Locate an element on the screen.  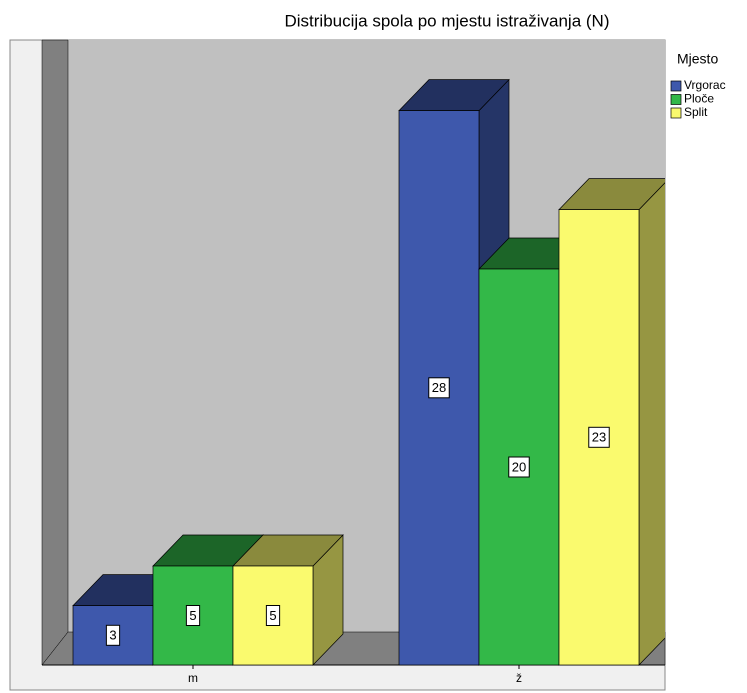
value-label: 20 is located at coordinates (519, 466).